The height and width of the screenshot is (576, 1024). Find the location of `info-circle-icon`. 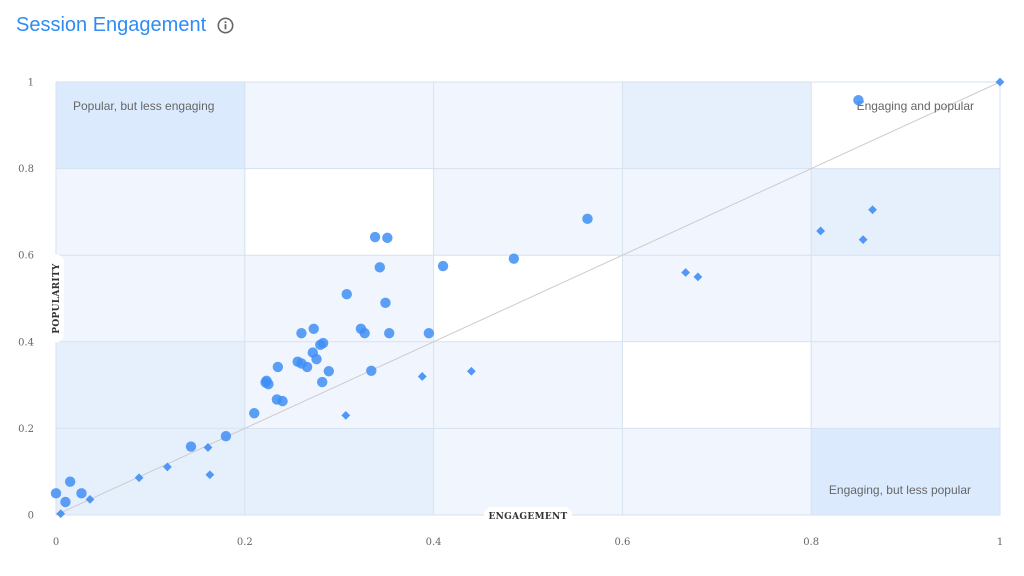

info-circle-icon is located at coordinates (225, 25).